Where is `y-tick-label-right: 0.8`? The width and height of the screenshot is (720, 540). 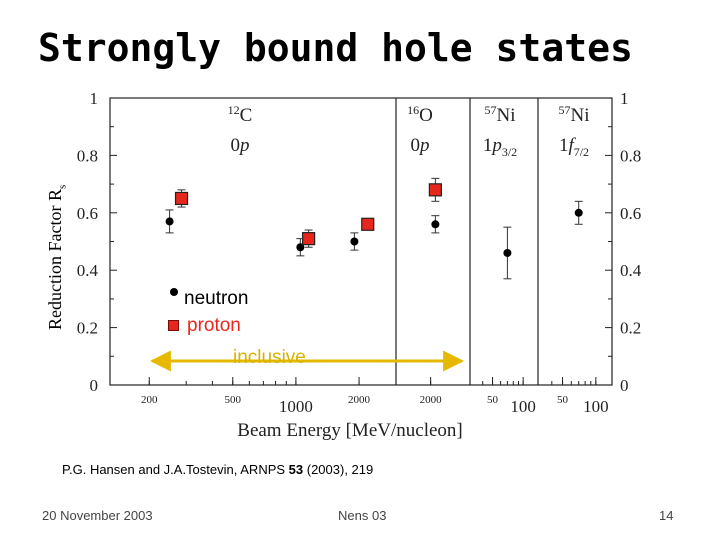
y-tick-label-right: 0.8 is located at coordinates (630, 155).